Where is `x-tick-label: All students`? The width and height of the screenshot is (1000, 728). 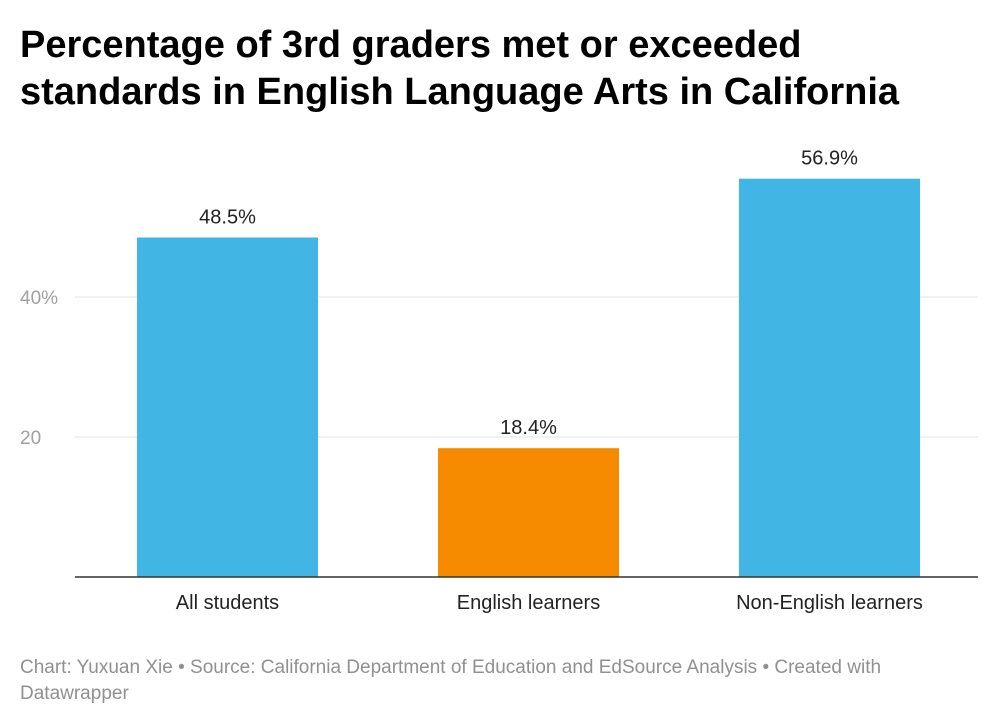 x-tick-label: All students is located at coordinates (227, 603).